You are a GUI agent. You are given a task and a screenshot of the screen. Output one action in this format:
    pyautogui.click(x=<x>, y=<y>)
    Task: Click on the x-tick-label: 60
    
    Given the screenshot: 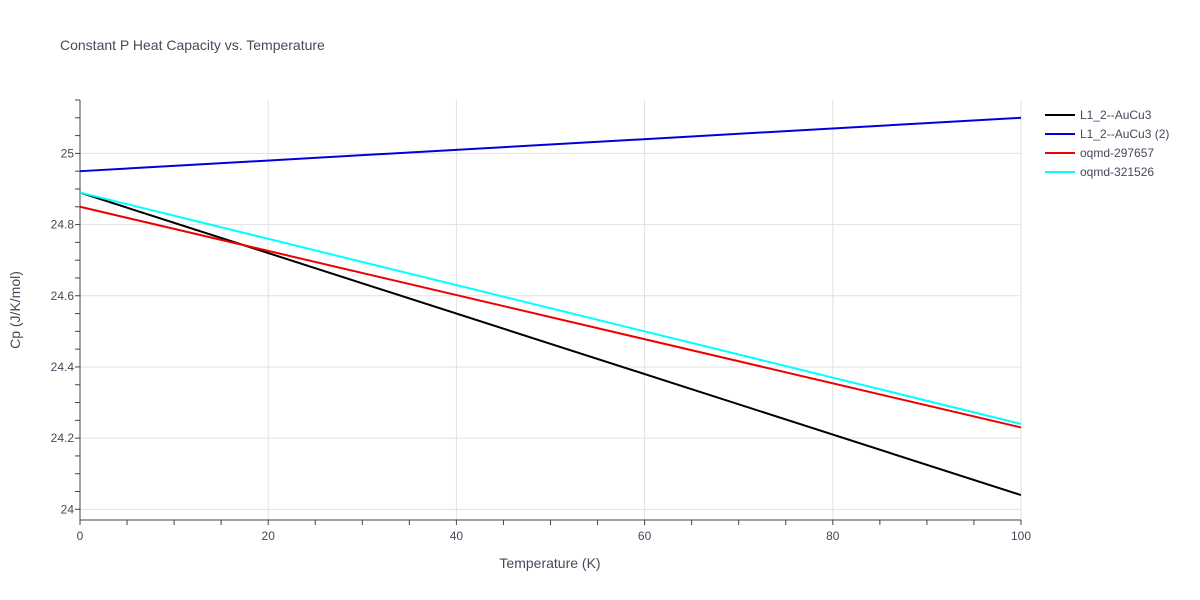 What is the action you would take?
    pyautogui.click(x=645, y=536)
    